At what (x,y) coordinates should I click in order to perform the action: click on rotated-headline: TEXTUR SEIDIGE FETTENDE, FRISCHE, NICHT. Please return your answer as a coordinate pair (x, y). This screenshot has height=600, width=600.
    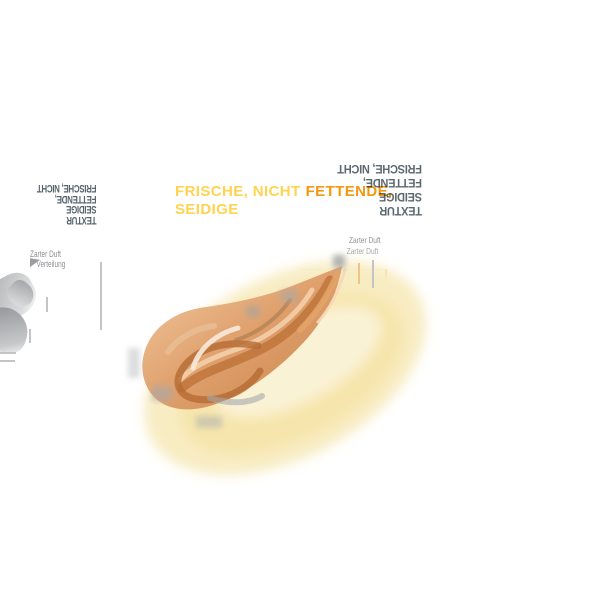
    Looking at the image, I should click on (353, 190).